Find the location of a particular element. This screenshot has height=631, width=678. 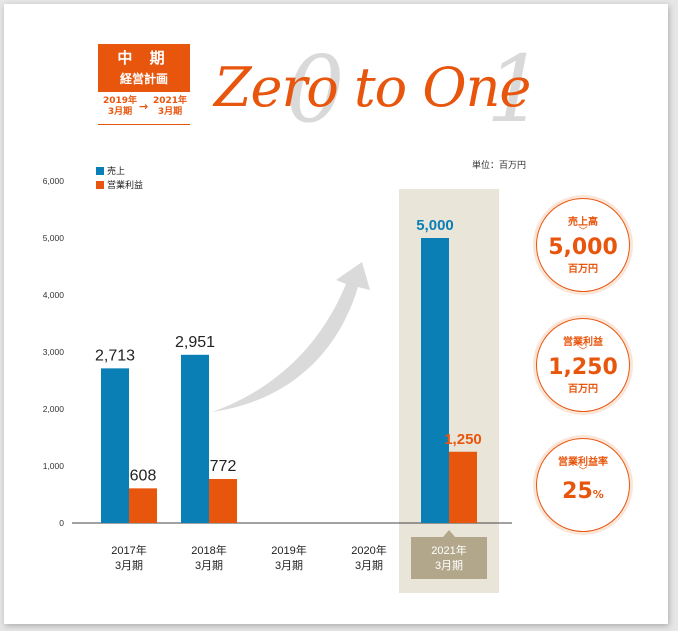

kpi-margin-value: 25% is located at coordinates (583, 493).